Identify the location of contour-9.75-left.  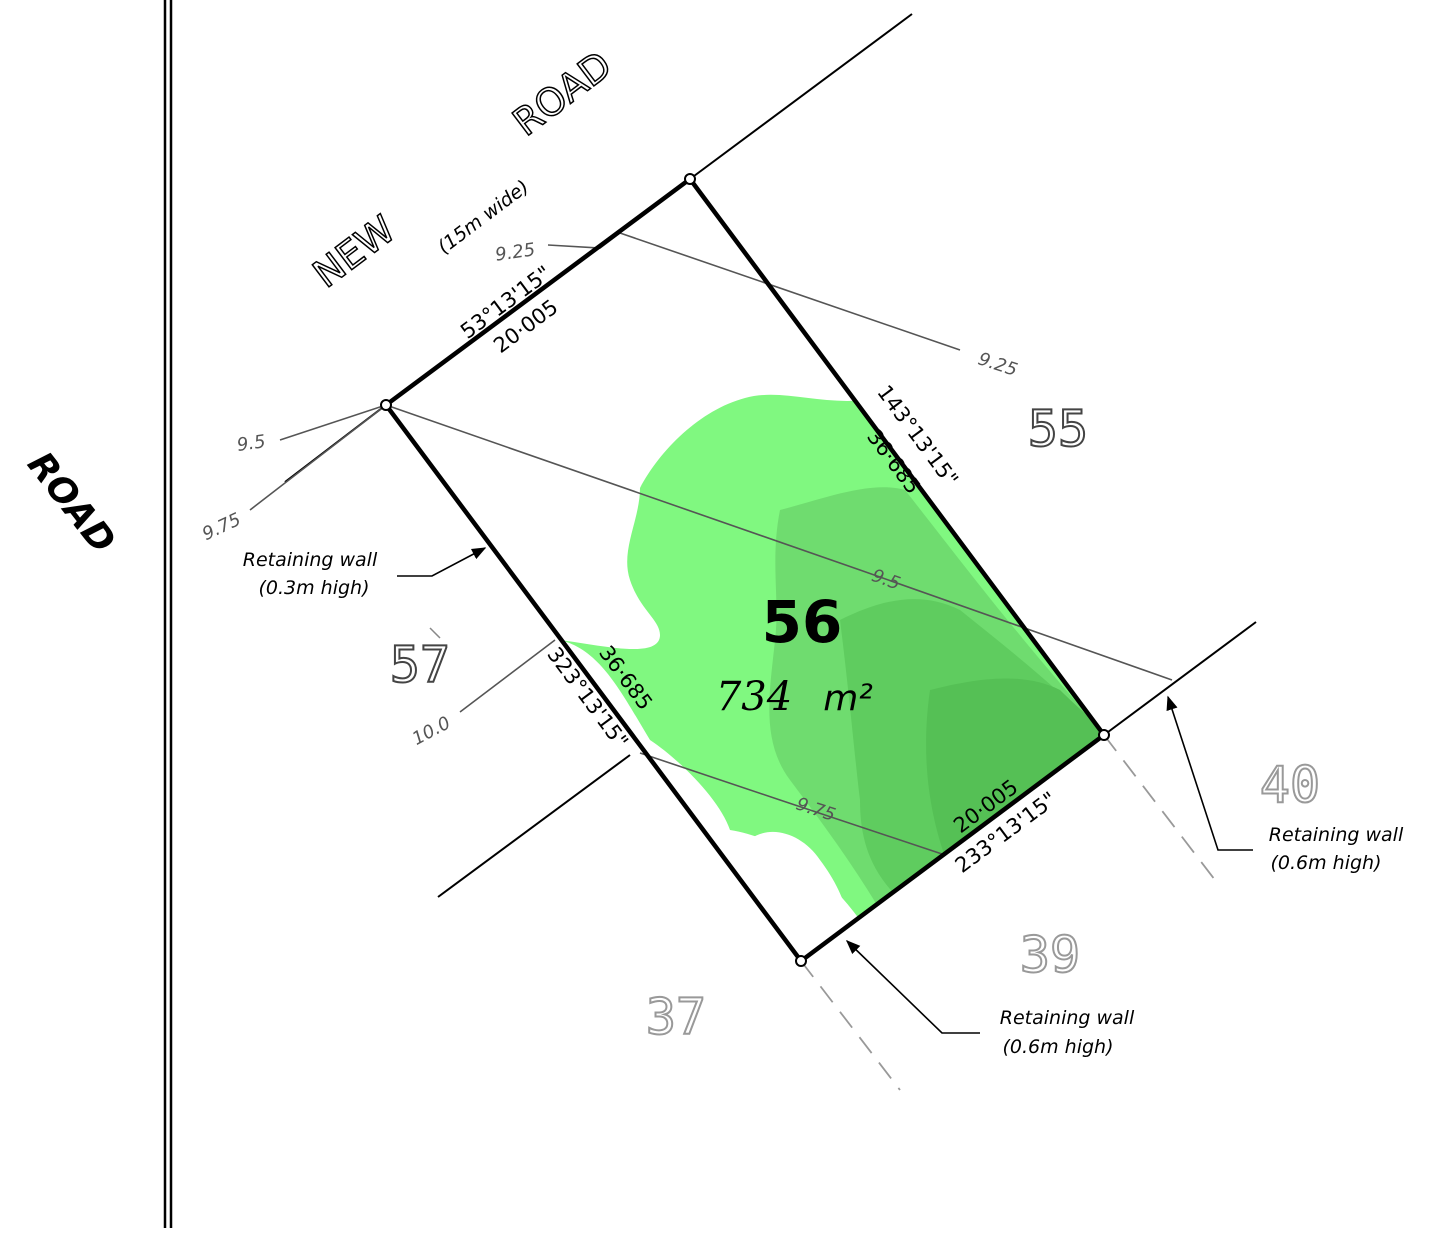
(318, 457).